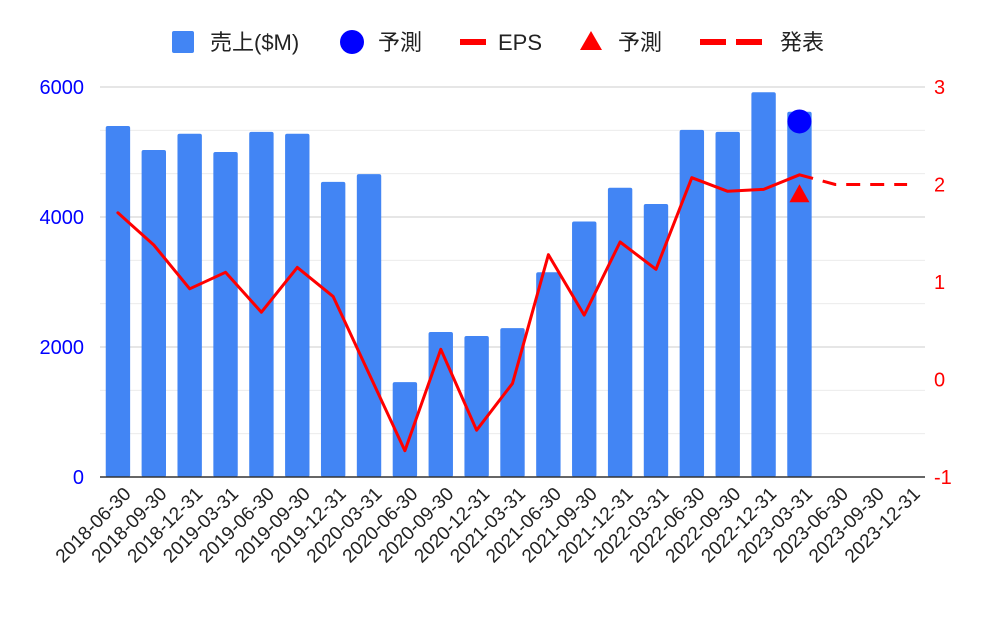 This screenshot has height=621, width=1006. What do you see at coordinates (591, 40) in the screenshot?
I see `legend-swatch-triangle` at bounding box center [591, 40].